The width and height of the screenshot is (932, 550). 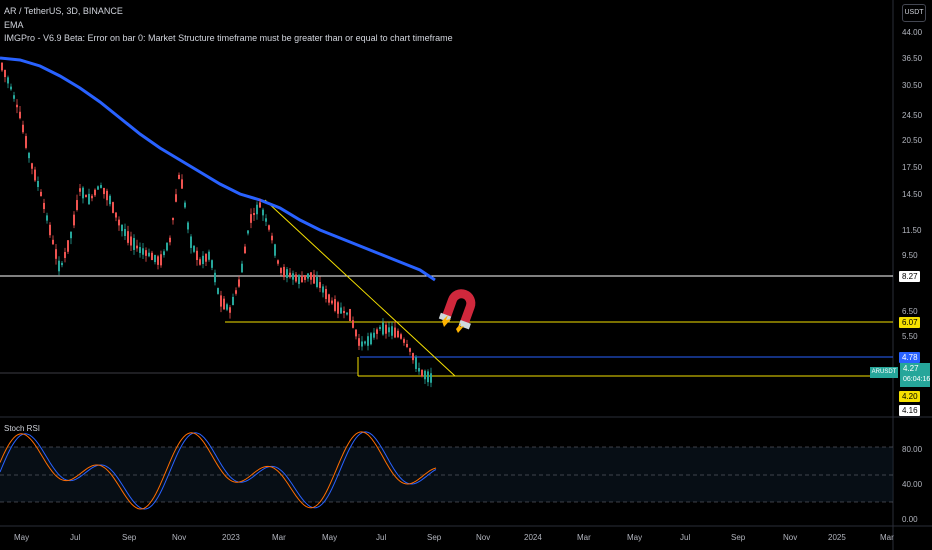 What do you see at coordinates (533, 537) in the screenshot?
I see `time-axis-label: 2024` at bounding box center [533, 537].